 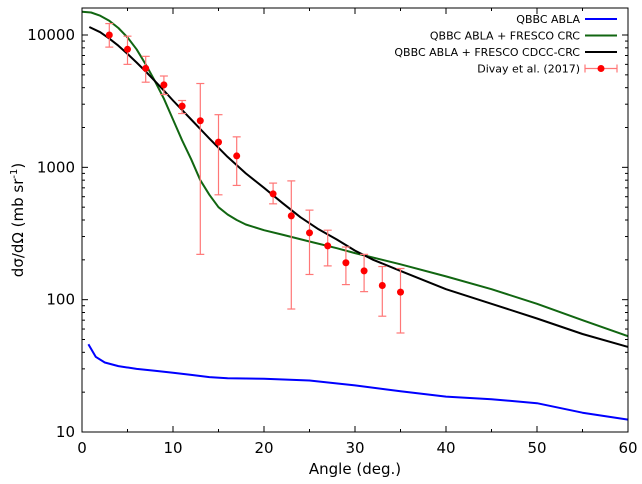 I want to click on y-tick-label: 100, so click(x=60, y=300).